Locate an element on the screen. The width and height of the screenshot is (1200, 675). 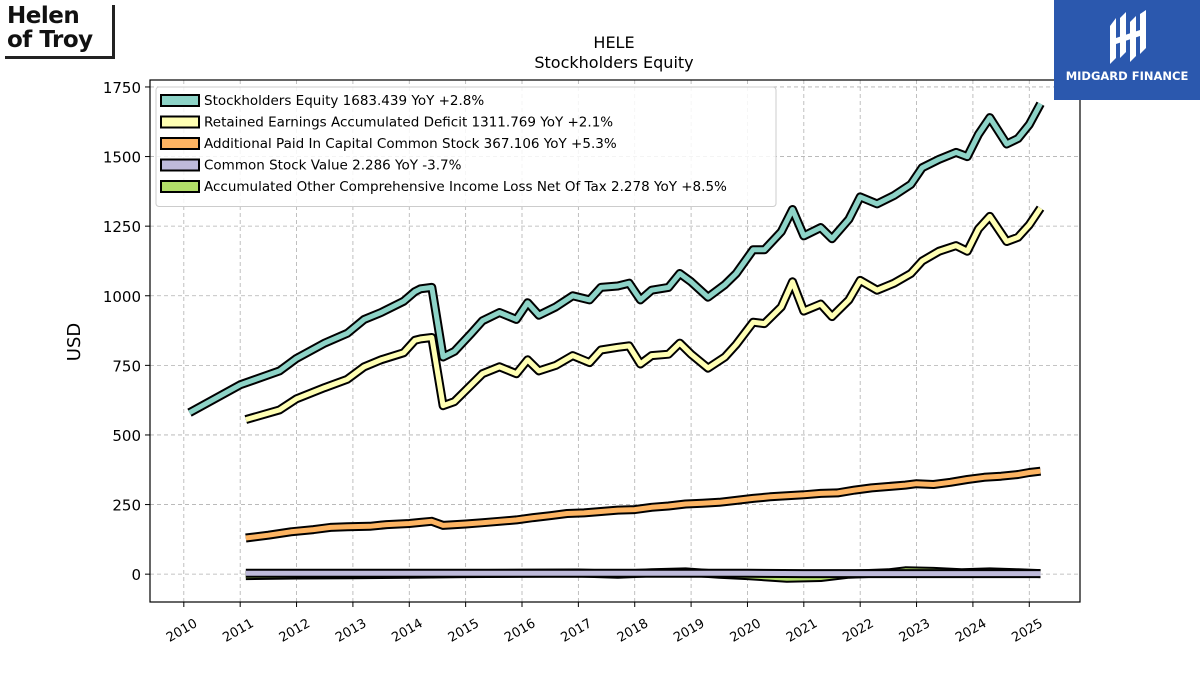
y-tick-label: 1500 is located at coordinates (122, 158).